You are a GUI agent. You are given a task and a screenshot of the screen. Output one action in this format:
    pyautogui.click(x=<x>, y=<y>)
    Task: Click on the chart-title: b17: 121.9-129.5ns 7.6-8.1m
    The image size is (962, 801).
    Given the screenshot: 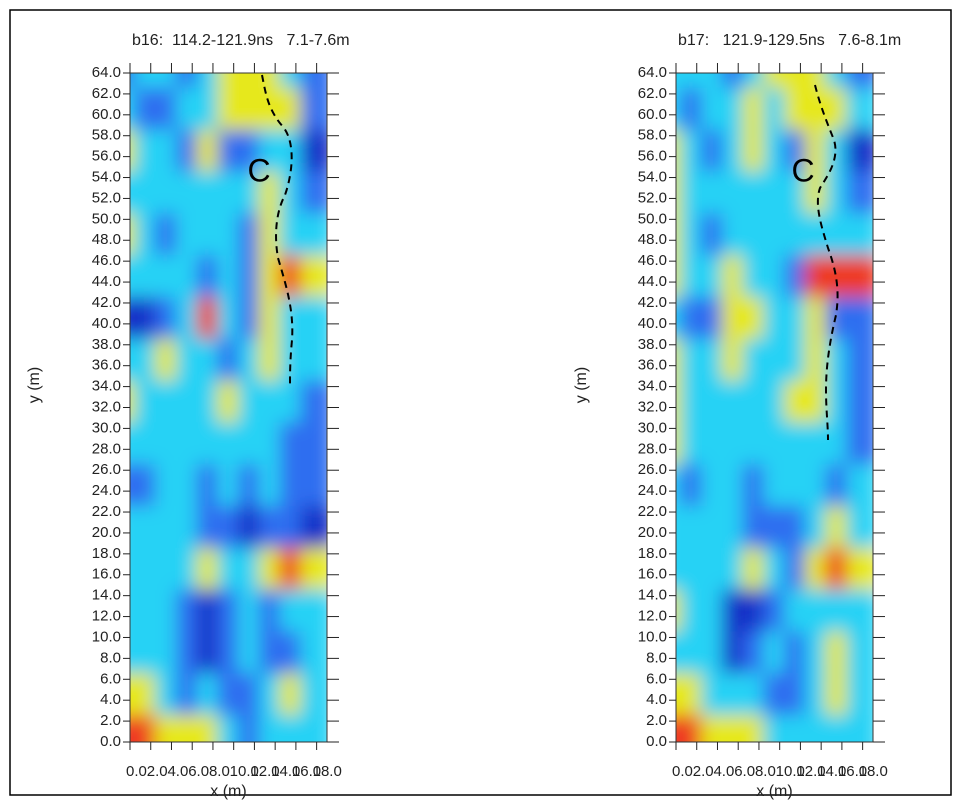 What is the action you would take?
    pyautogui.click(x=789, y=40)
    